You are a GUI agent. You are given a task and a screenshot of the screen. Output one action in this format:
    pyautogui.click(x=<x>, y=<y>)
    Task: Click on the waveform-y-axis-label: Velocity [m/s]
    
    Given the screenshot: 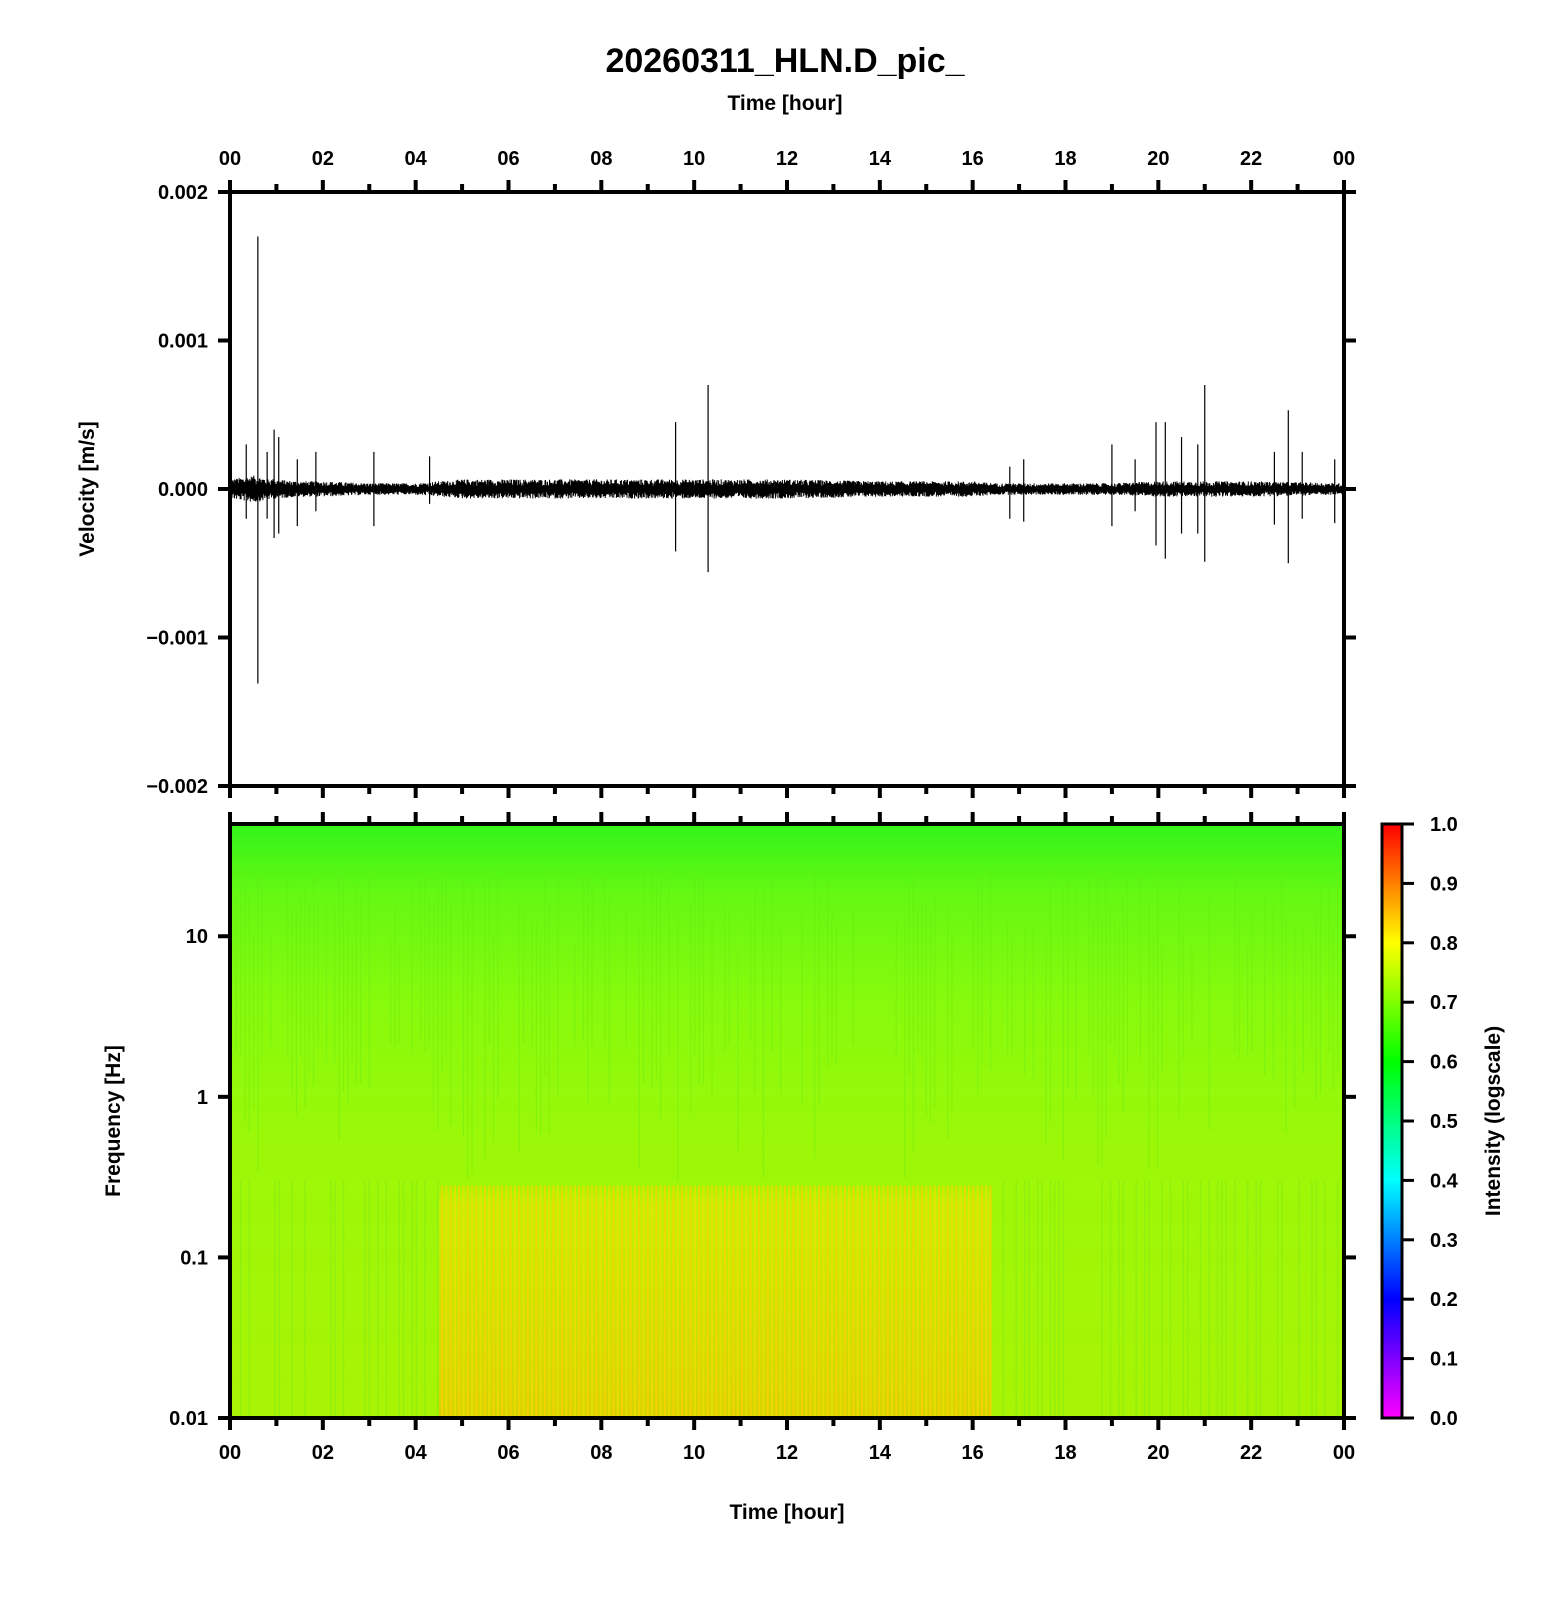 What is the action you would take?
    pyautogui.click(x=87, y=488)
    